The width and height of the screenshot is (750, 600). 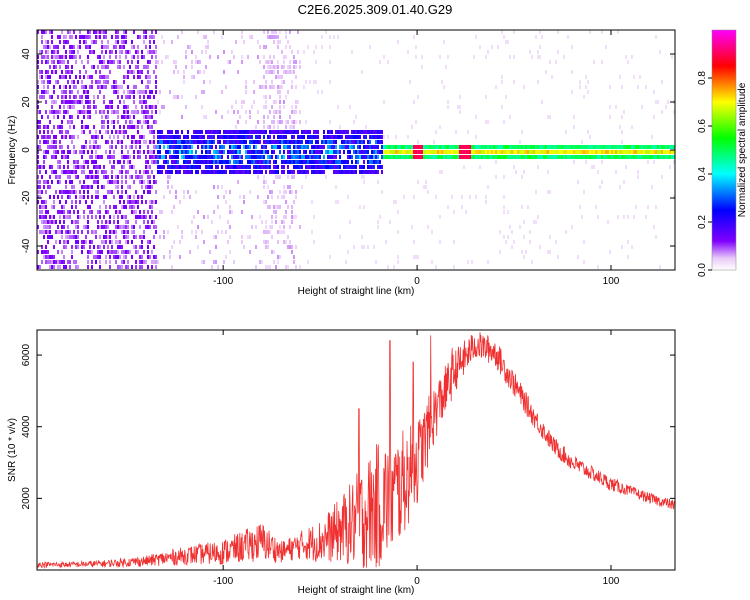 What do you see at coordinates (26, 150) in the screenshot?
I see `spectrogram-ytick-label: 0` at bounding box center [26, 150].